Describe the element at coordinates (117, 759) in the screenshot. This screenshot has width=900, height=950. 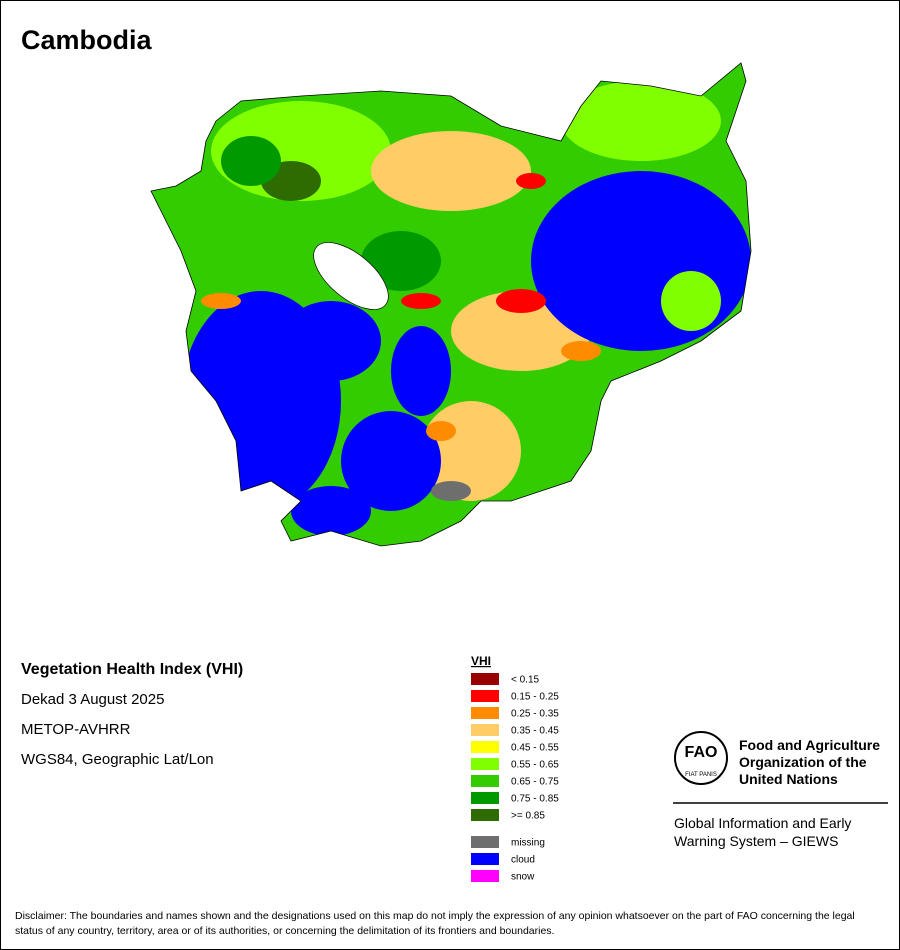
I see `info-line: WGS84, Geographic Lat/Lon` at that location.